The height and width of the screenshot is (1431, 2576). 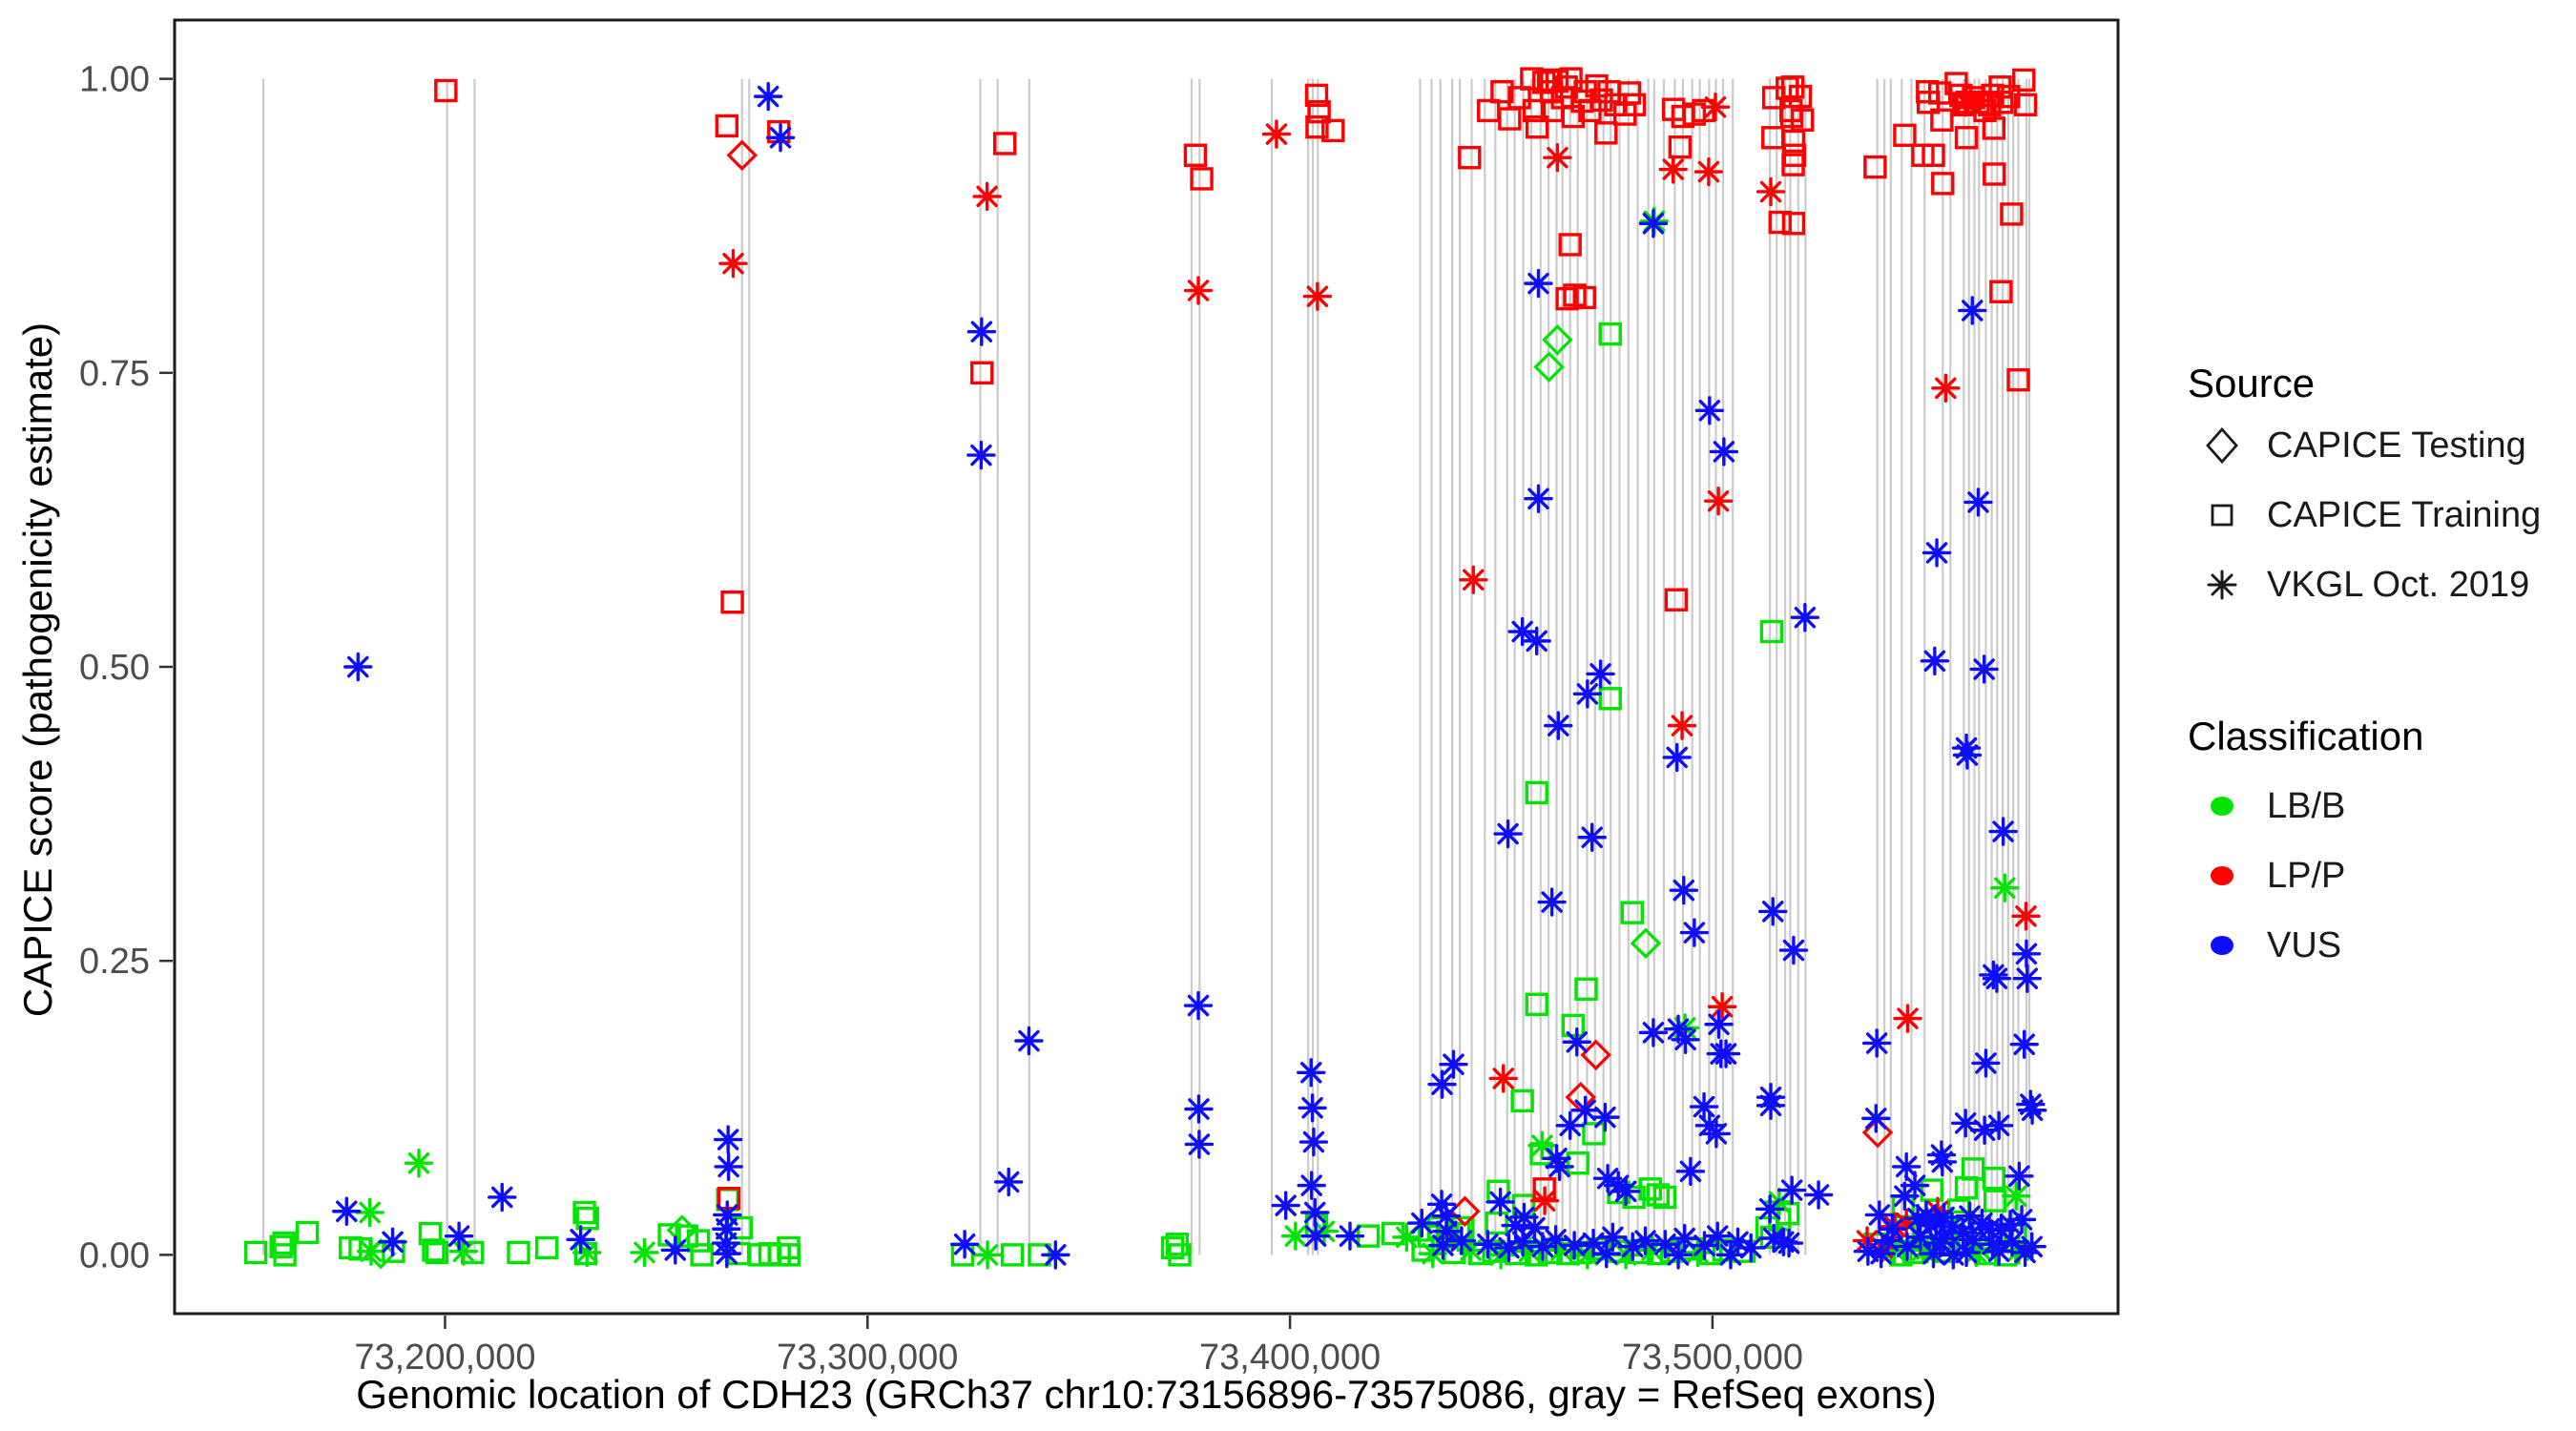 What do you see at coordinates (2222, 945) in the screenshot?
I see `vus-dot-icon` at bounding box center [2222, 945].